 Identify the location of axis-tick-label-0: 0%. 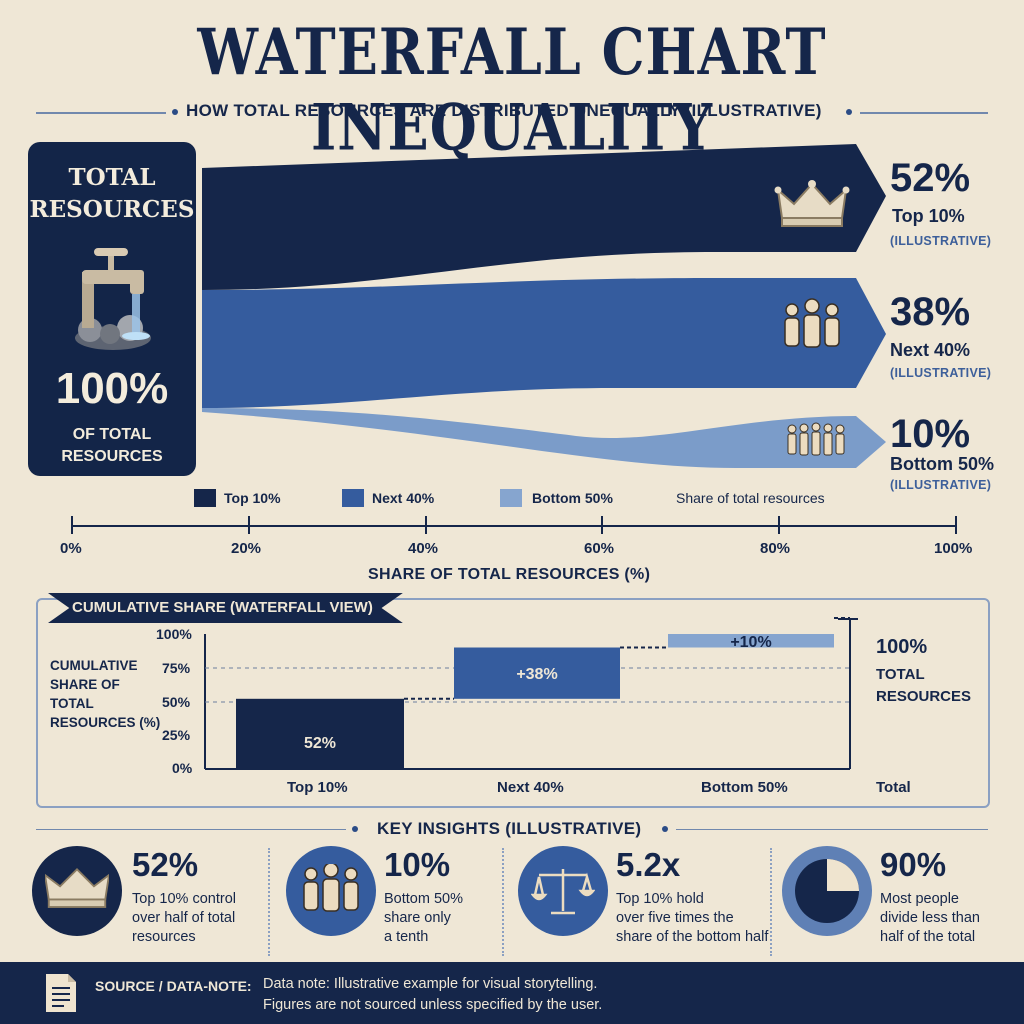
(71, 548).